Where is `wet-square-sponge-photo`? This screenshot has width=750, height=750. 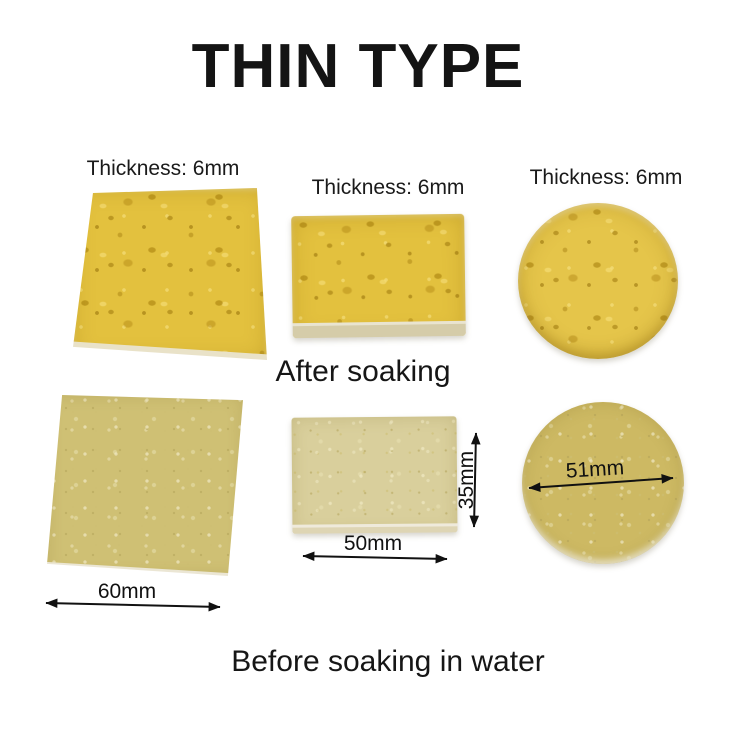
wet-square-sponge-photo is located at coordinates (170, 274).